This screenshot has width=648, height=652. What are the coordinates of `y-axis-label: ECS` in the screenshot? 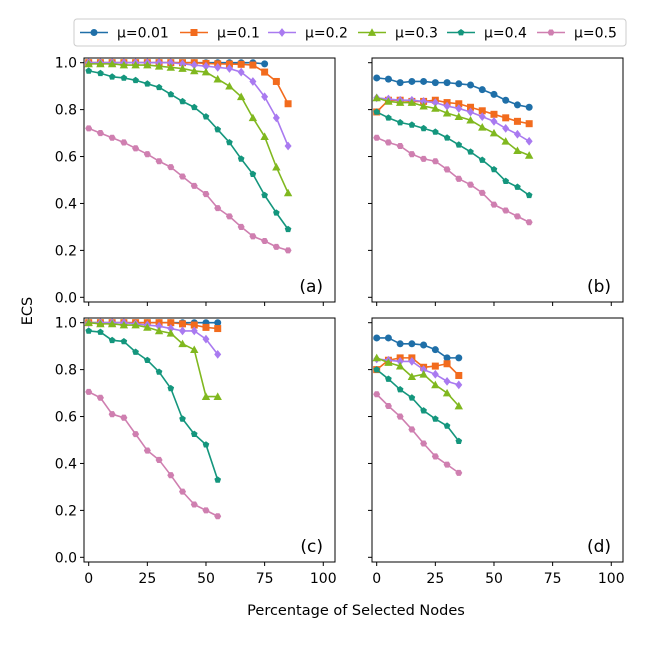 It's located at (28, 311).